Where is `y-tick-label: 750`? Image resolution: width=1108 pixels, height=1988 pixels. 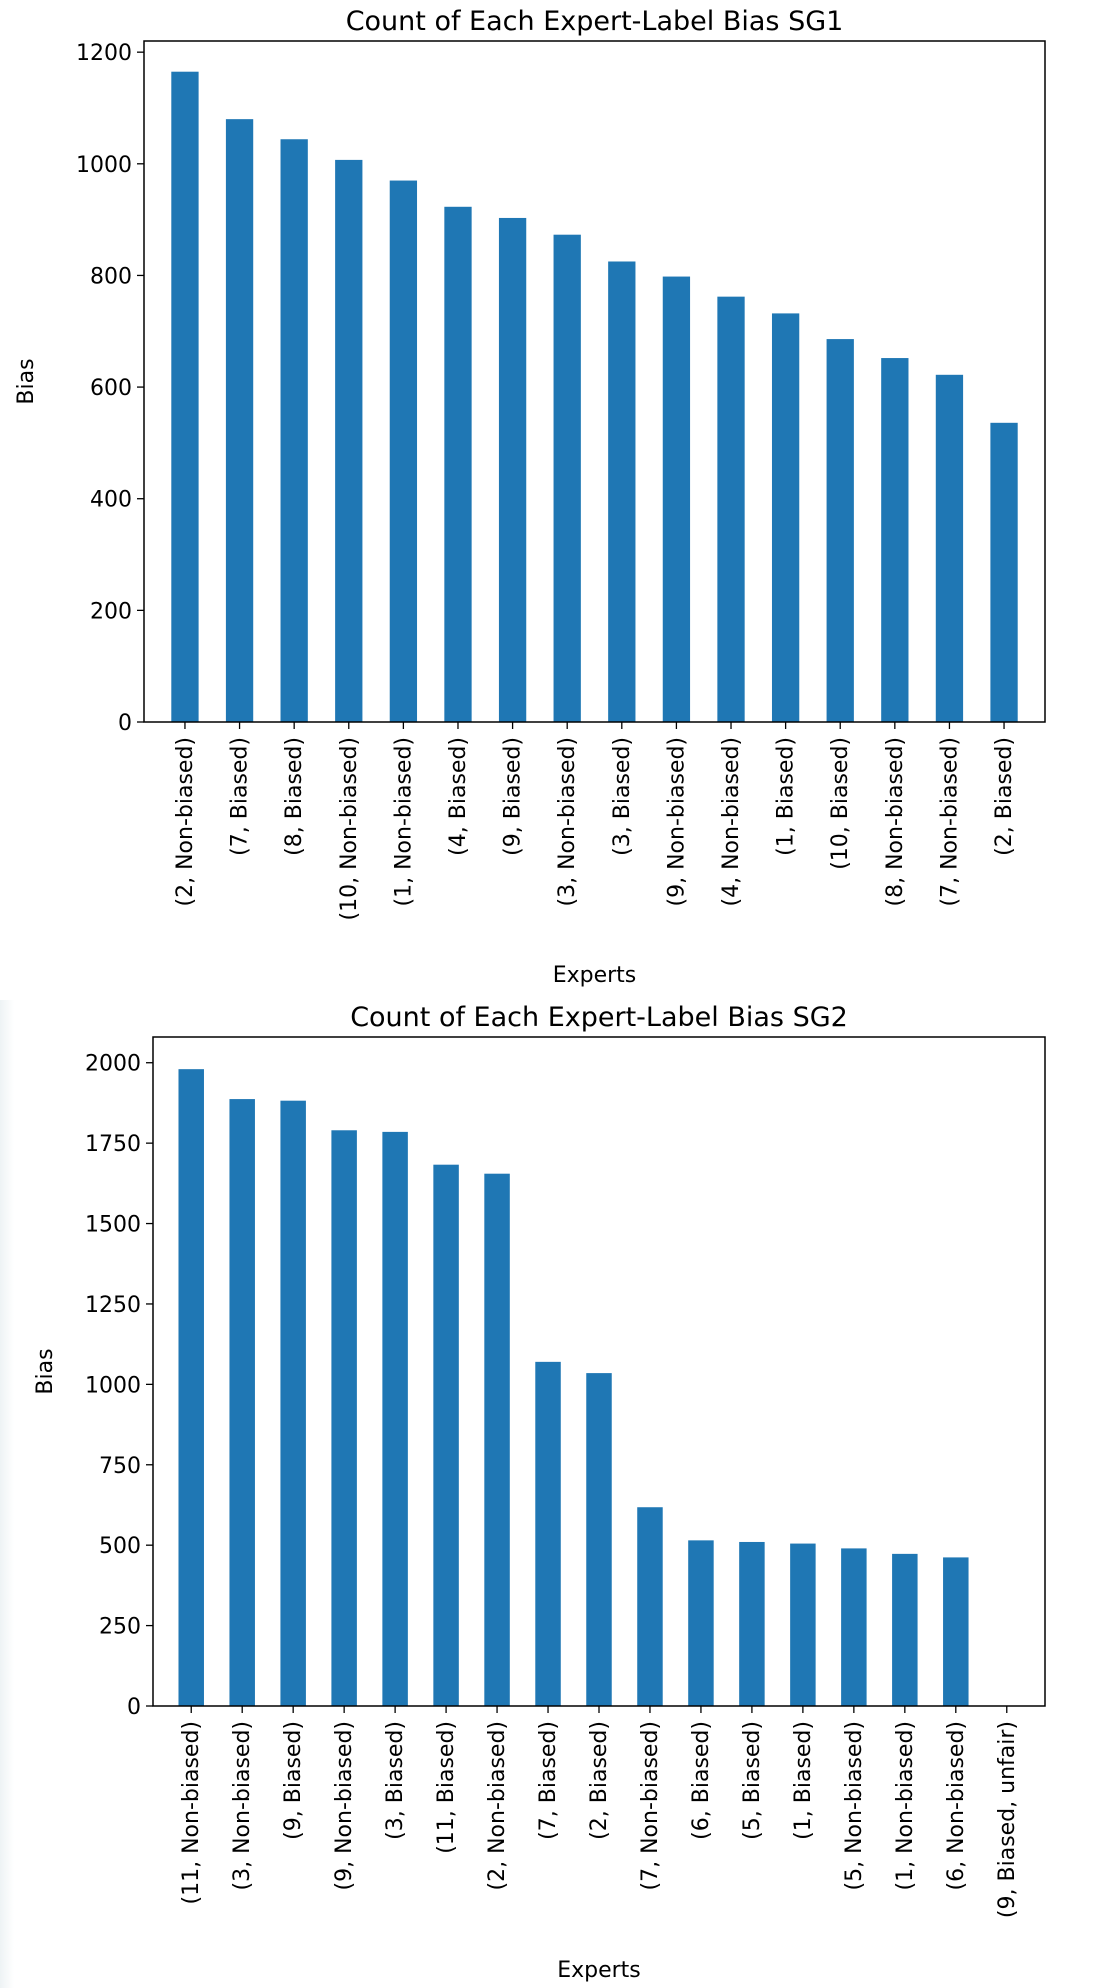
y-tick-label: 750 is located at coordinates (120, 1466).